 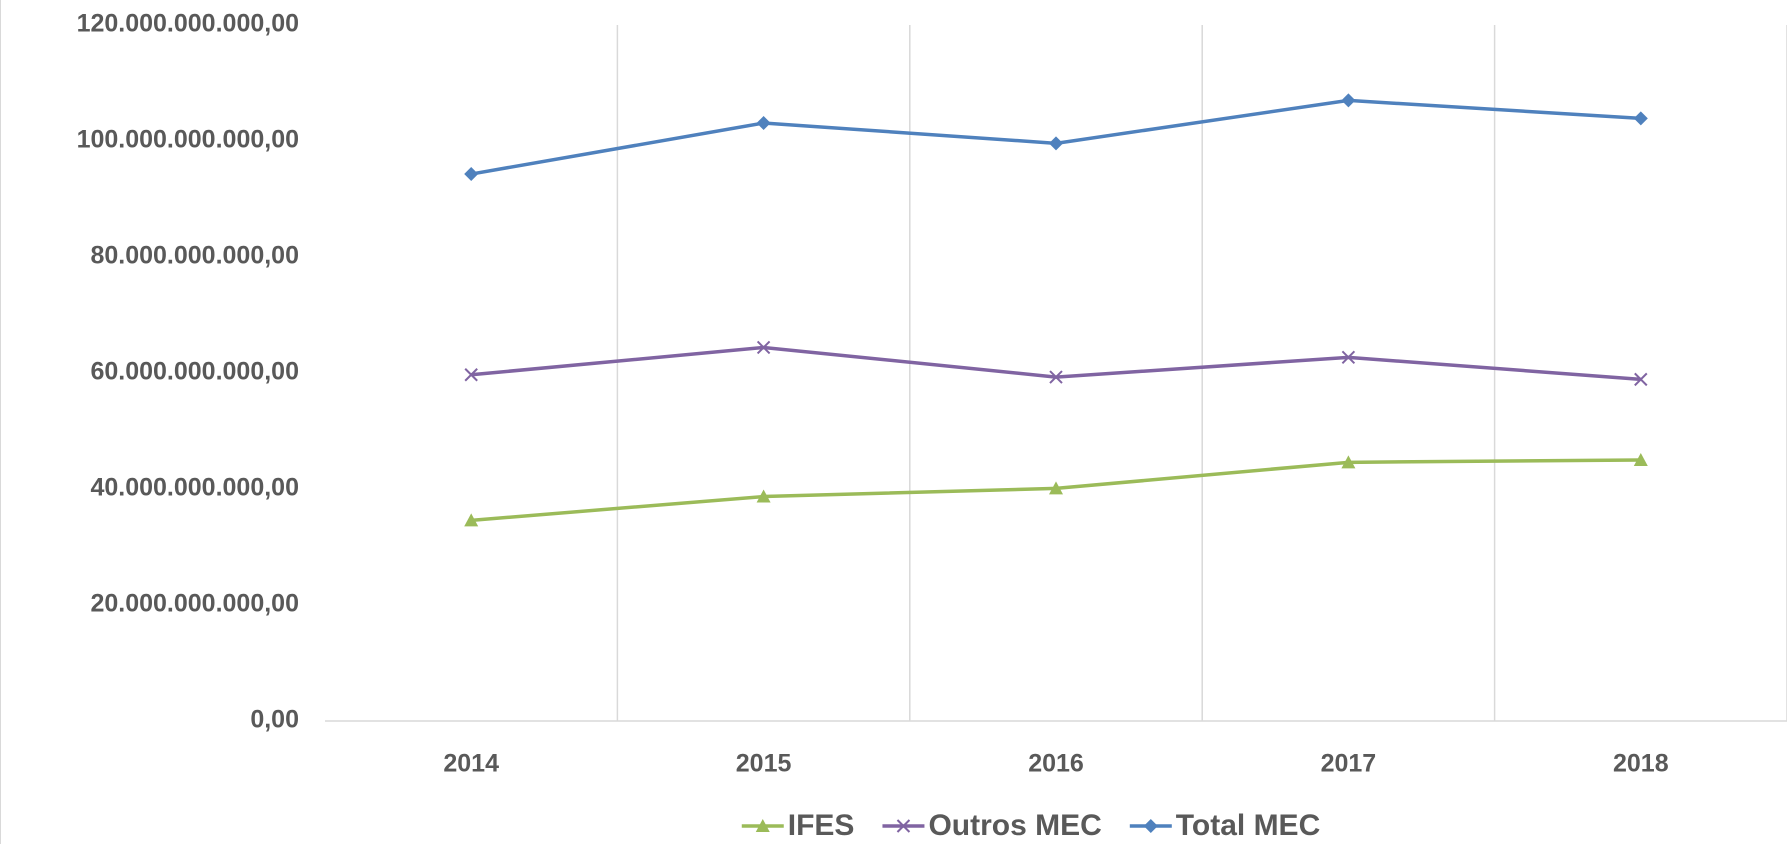 I want to click on y-tick-label: 60.000.000.000,00, so click(x=194, y=372).